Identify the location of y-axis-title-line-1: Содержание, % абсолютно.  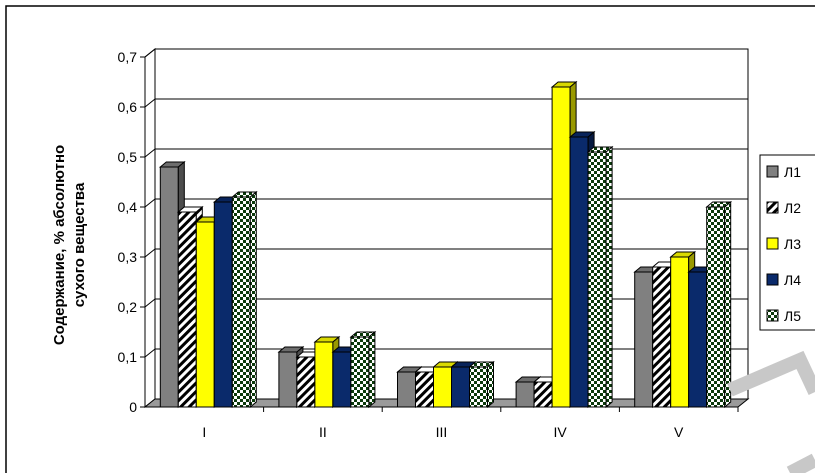
(59, 245).